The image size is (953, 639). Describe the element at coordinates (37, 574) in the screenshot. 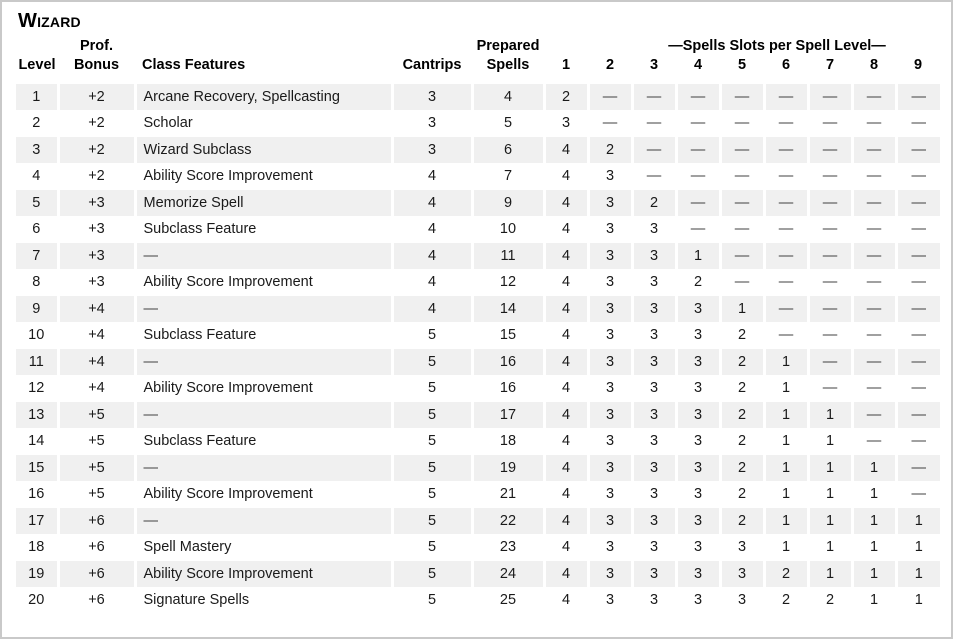

I see `level-cell: 19` at that location.